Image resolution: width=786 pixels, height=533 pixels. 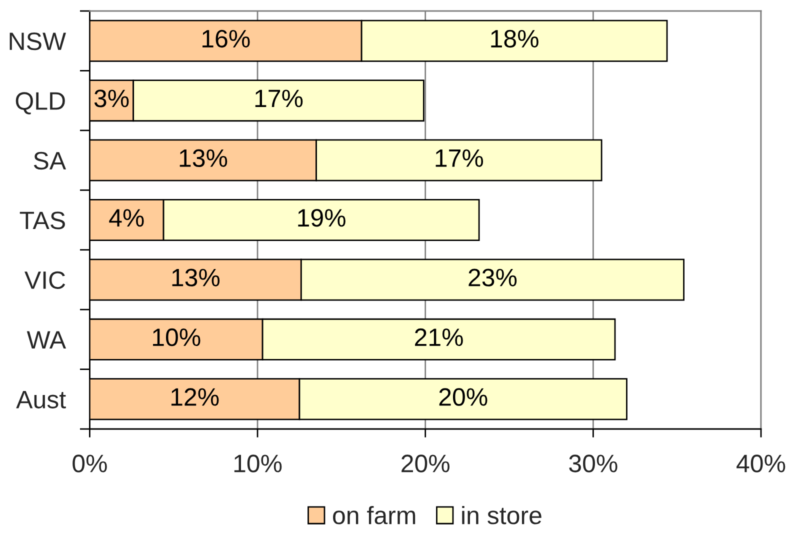 What do you see at coordinates (593, 463) in the screenshot?
I see `x-tick-label: 30%` at bounding box center [593, 463].